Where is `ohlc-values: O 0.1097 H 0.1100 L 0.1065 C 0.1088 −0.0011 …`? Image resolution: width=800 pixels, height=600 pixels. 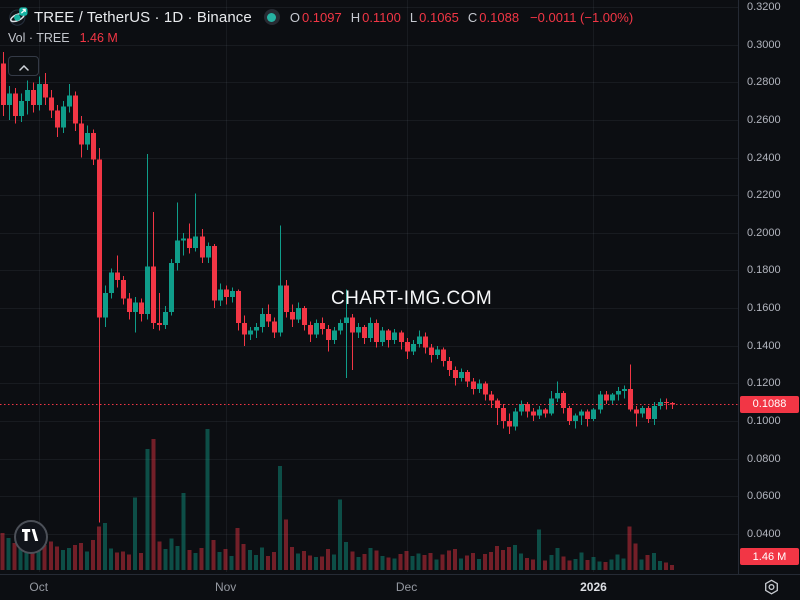 ohlc-values: O 0.1097 H 0.1100 L 0.1065 C 0.1088 −0.0011 … is located at coordinates (461, 17).